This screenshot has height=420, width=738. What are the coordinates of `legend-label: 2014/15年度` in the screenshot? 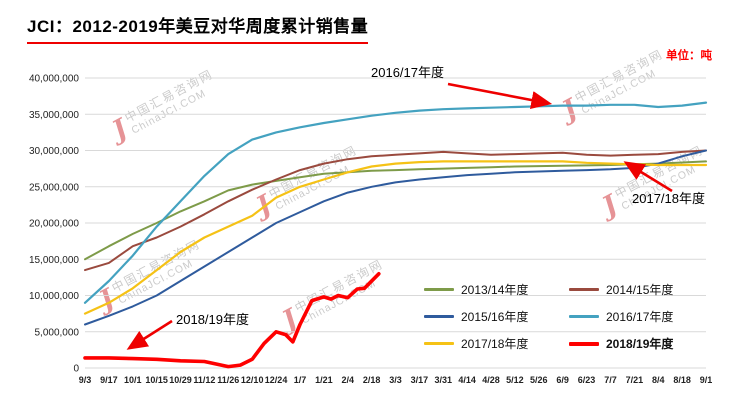 It's located at (640, 290).